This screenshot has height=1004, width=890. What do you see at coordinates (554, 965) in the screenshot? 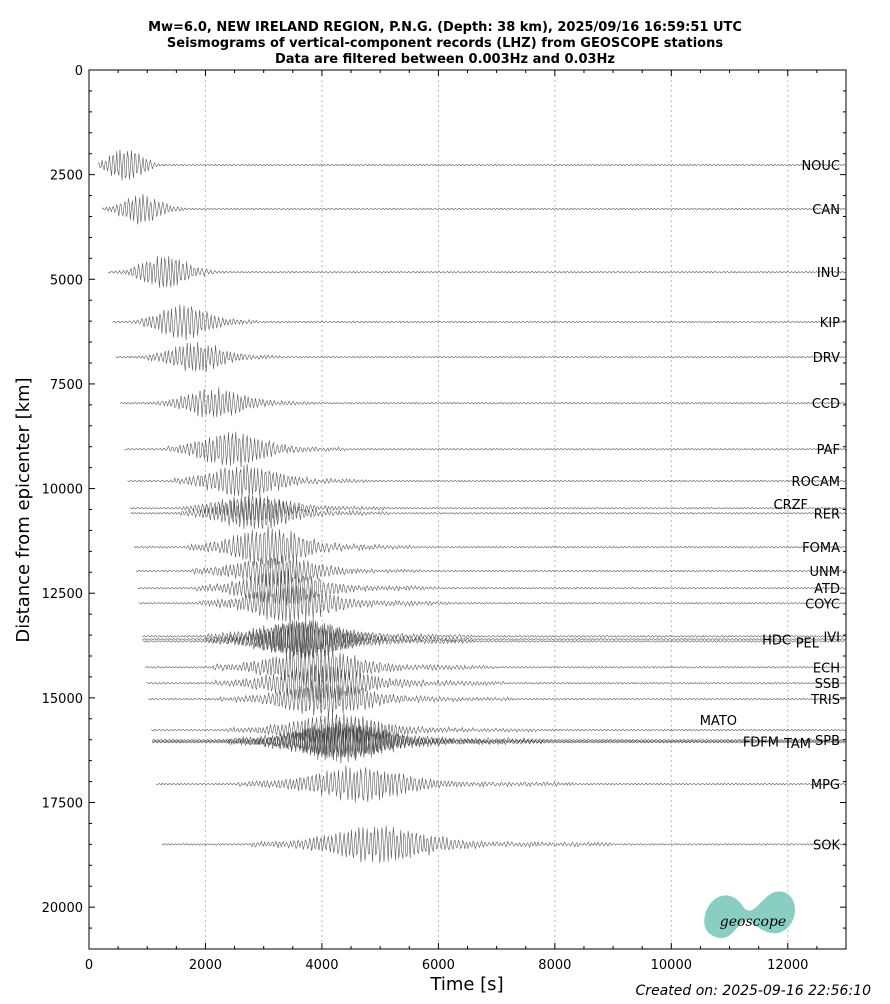
I see `x-tick-label: 8000` at bounding box center [554, 965].